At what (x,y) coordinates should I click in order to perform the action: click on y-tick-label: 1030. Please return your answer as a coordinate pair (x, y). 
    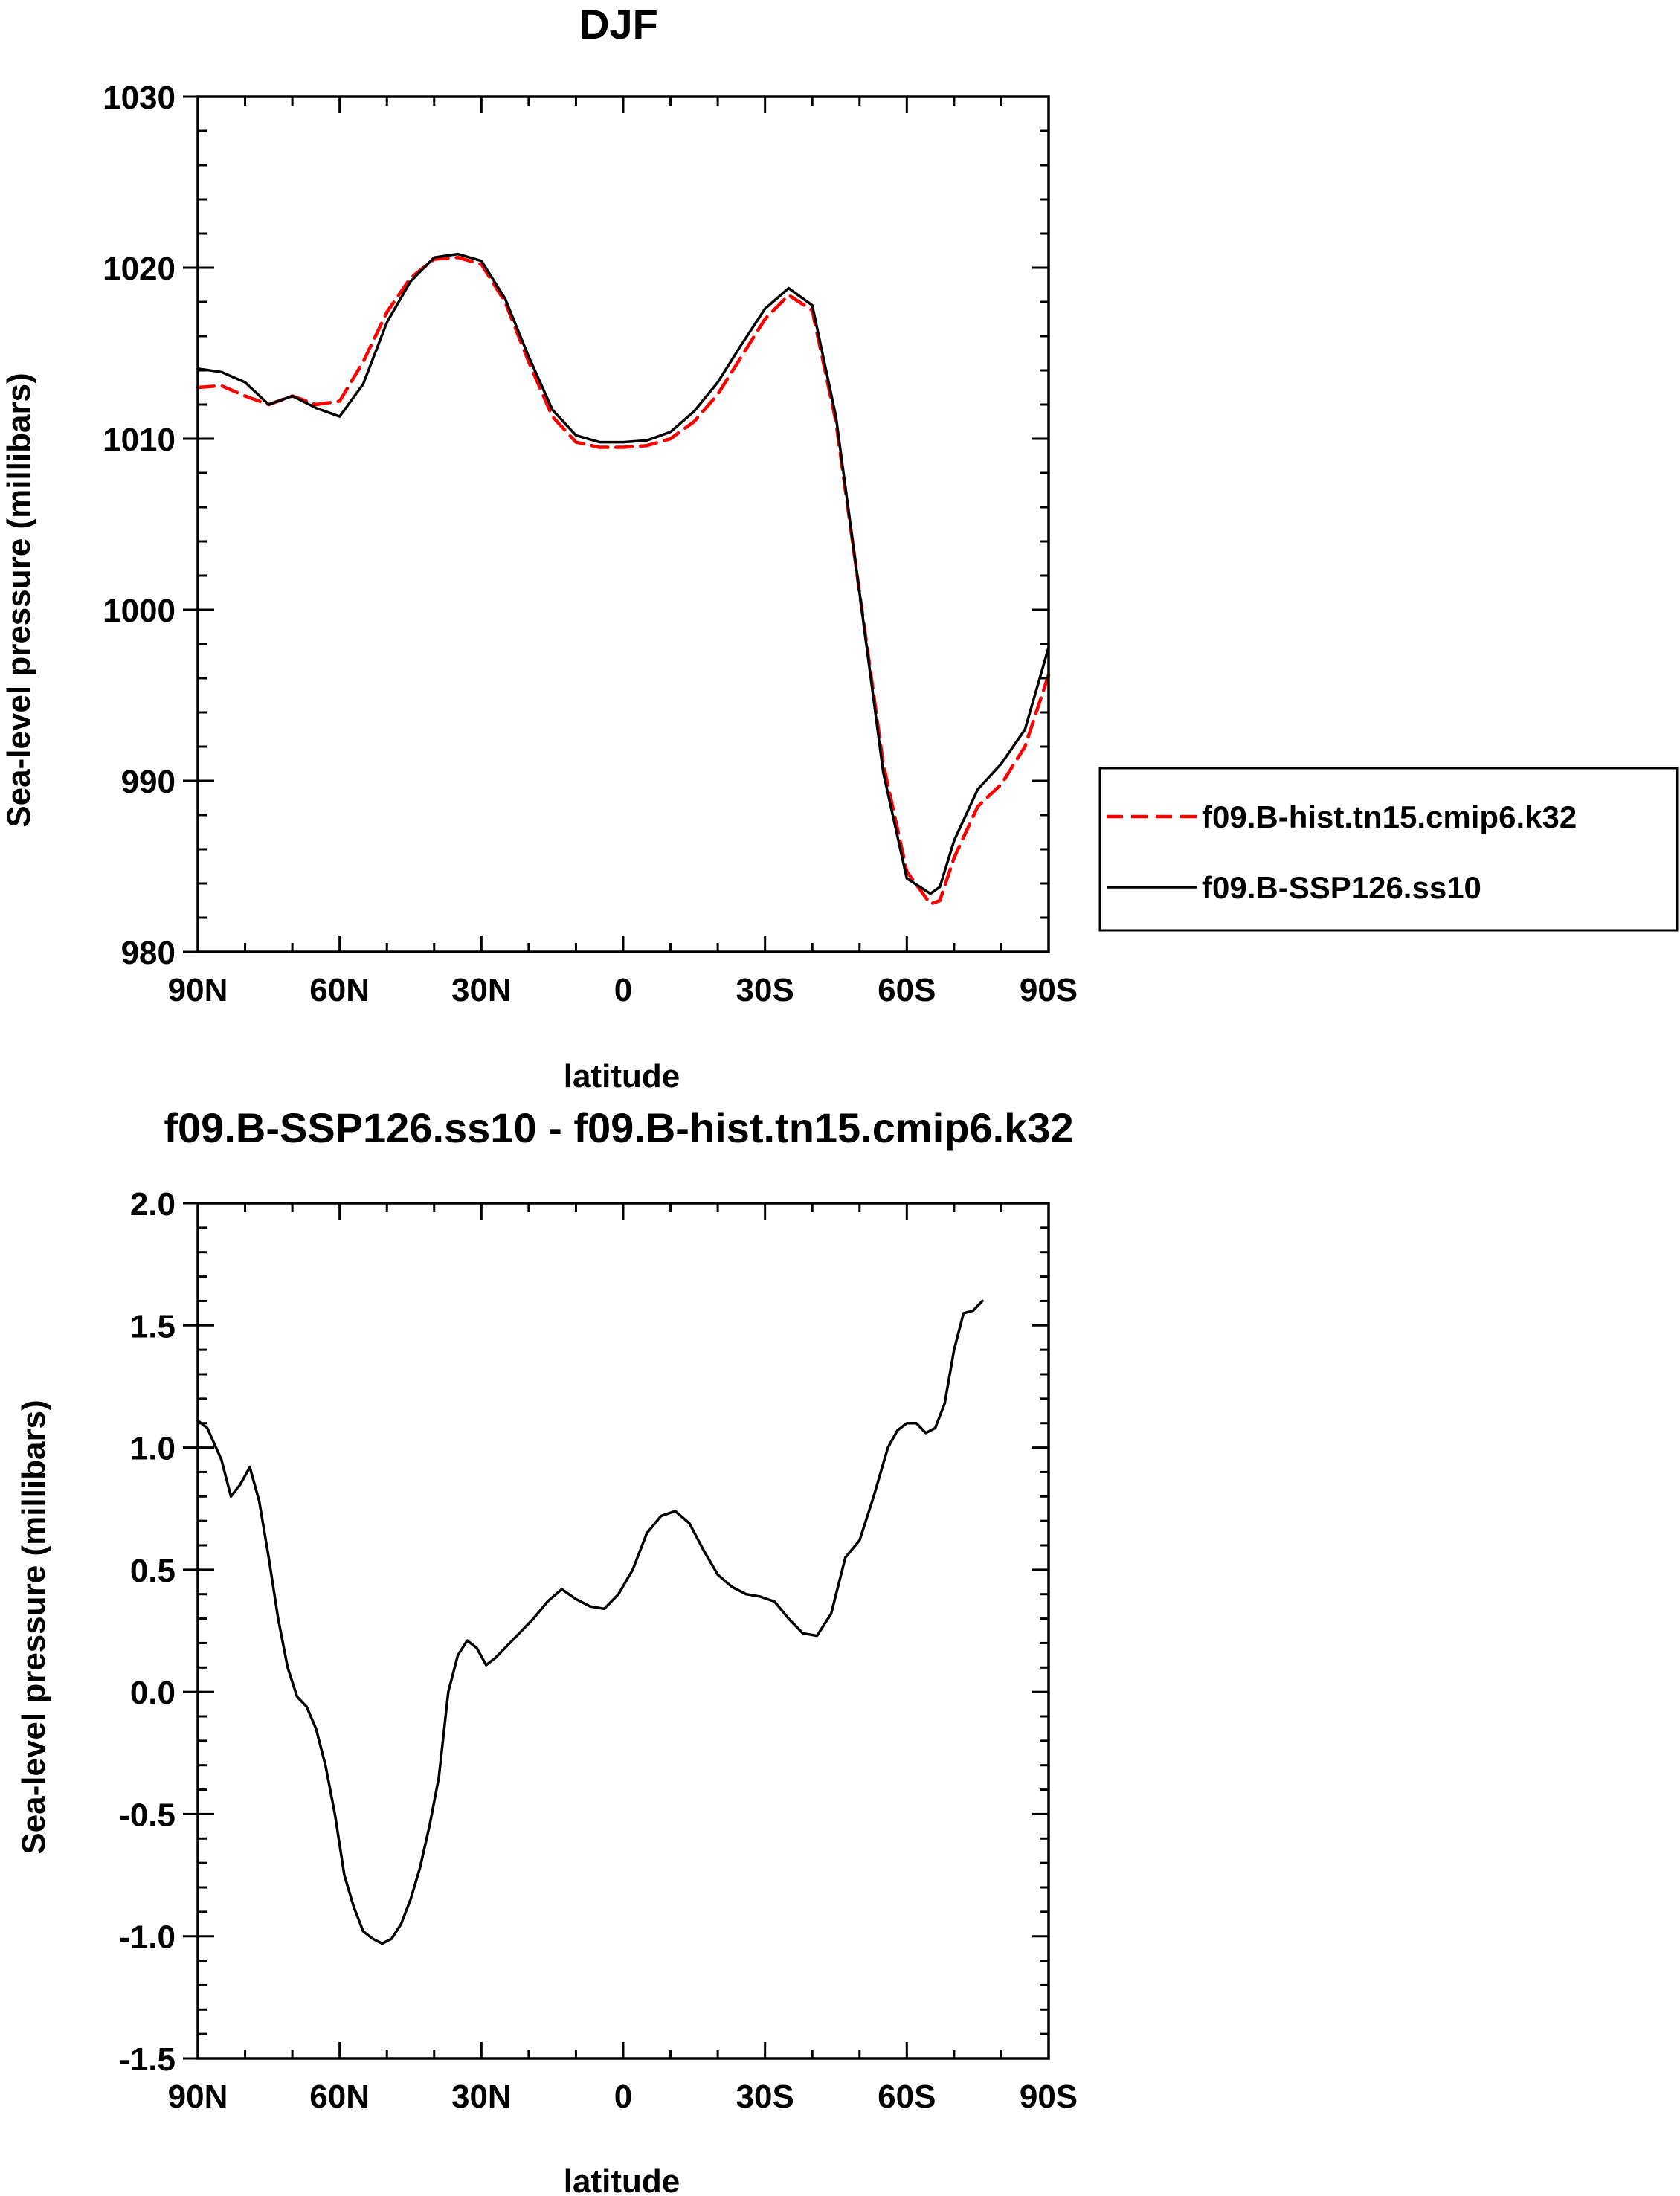
    Looking at the image, I should click on (139, 98).